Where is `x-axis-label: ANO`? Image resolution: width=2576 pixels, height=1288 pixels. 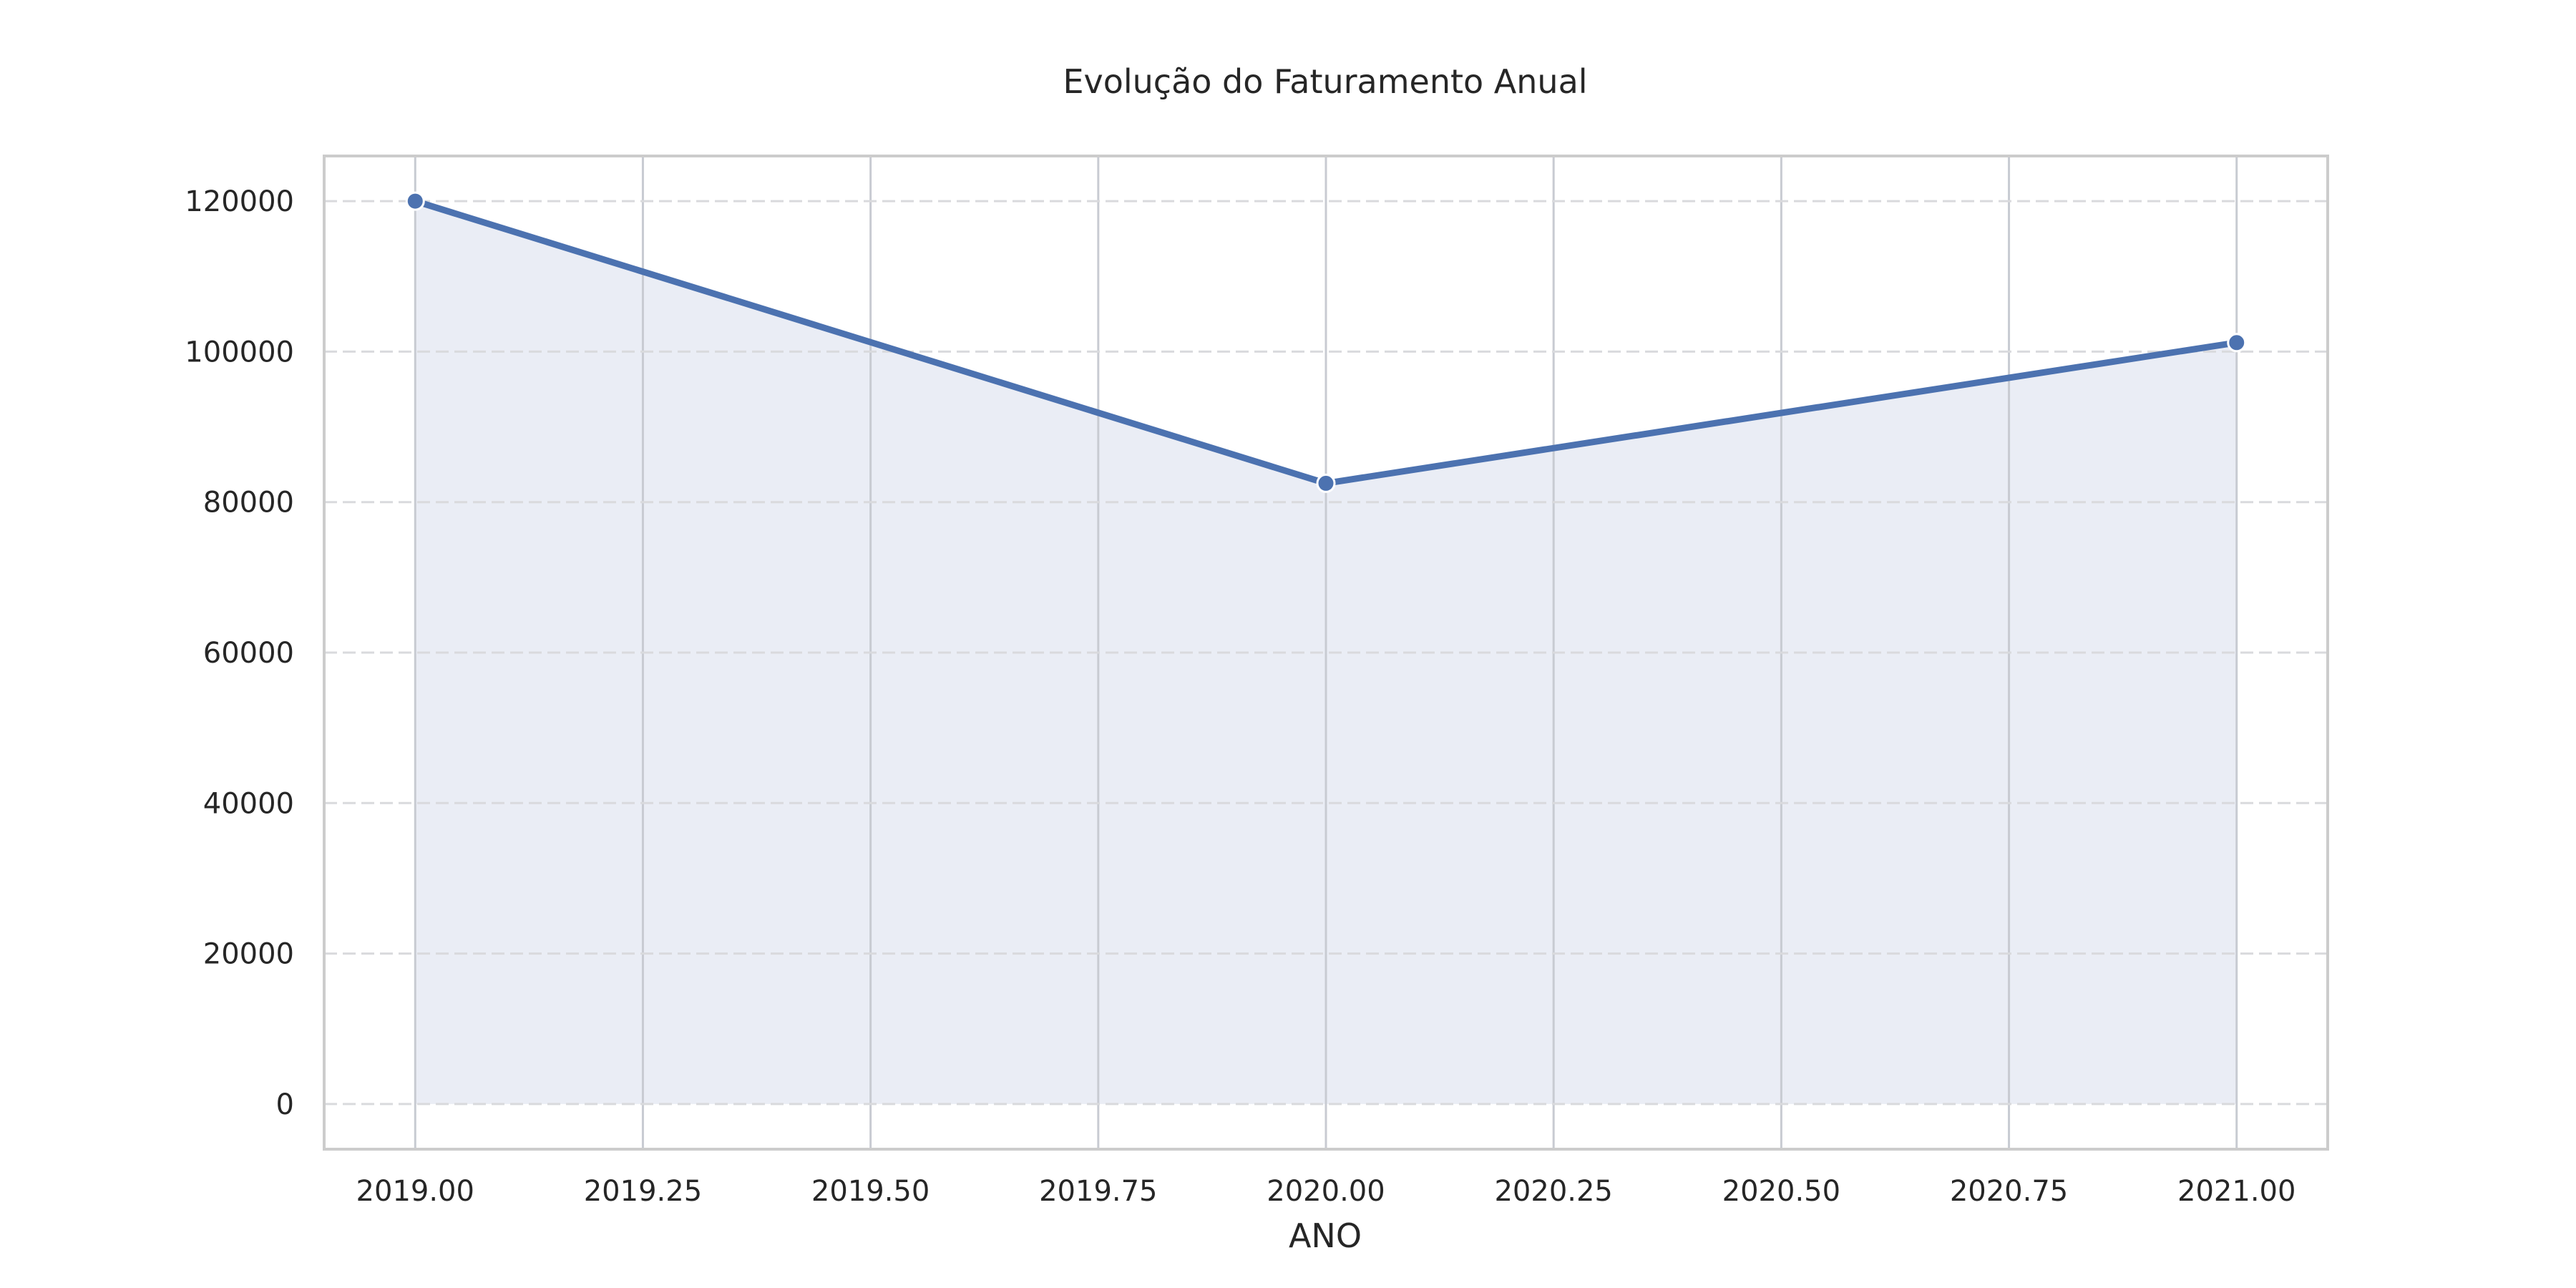
x-axis-label: ANO is located at coordinates (1325, 1235).